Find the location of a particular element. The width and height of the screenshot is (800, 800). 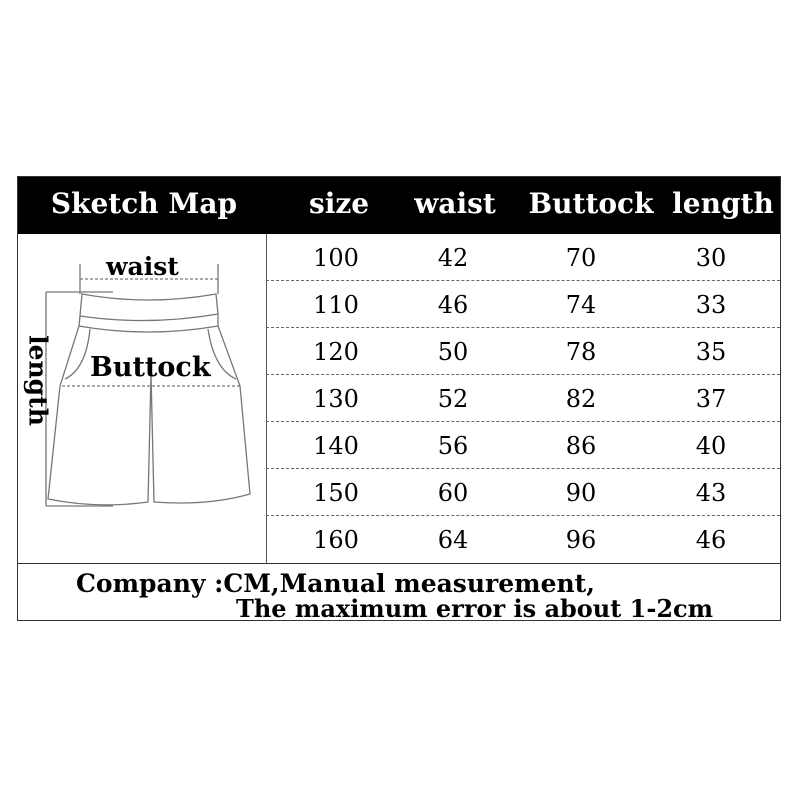

cell-length: 40 is located at coordinates (711, 446).